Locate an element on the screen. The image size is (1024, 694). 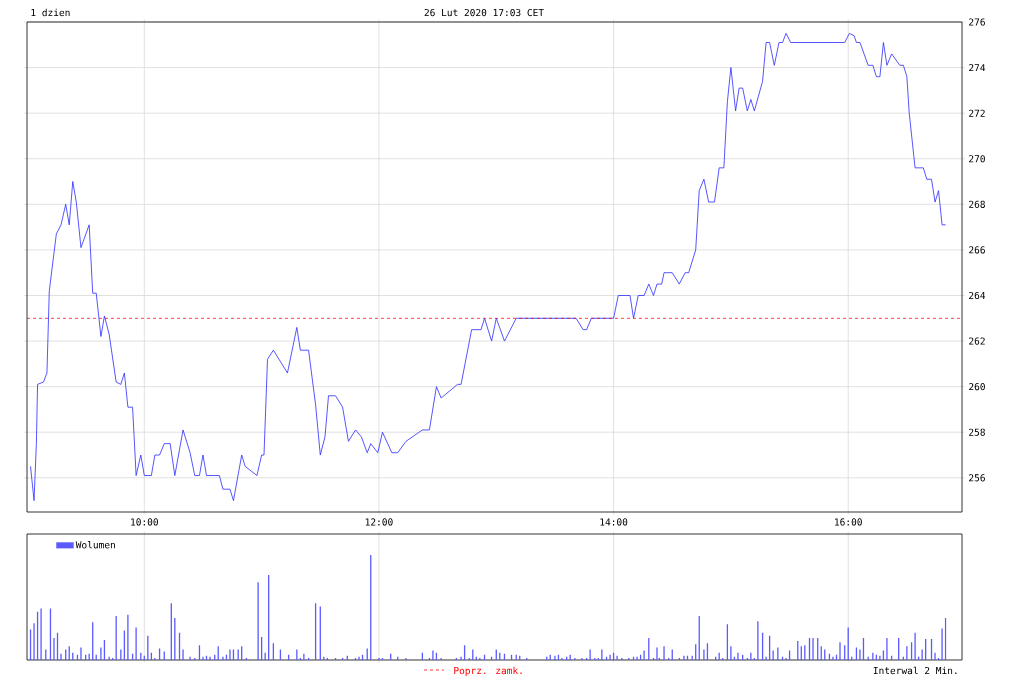
chart-subtitle: 26 Lut 2020 17:03 CET is located at coordinates (484, 12).